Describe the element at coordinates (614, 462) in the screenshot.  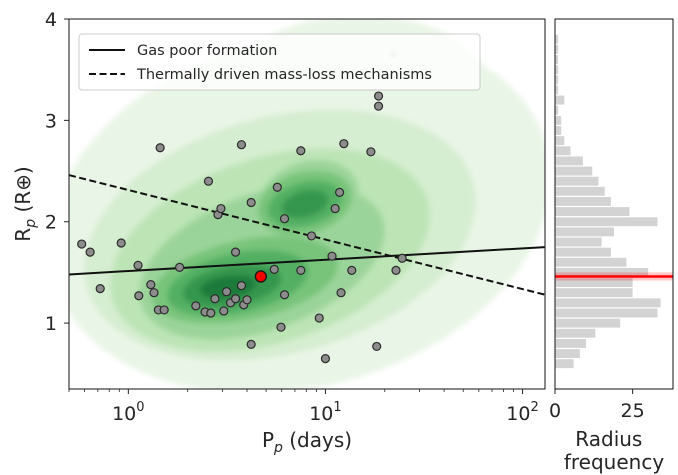
I see `histogram-x-label-line-2: frequency` at that location.